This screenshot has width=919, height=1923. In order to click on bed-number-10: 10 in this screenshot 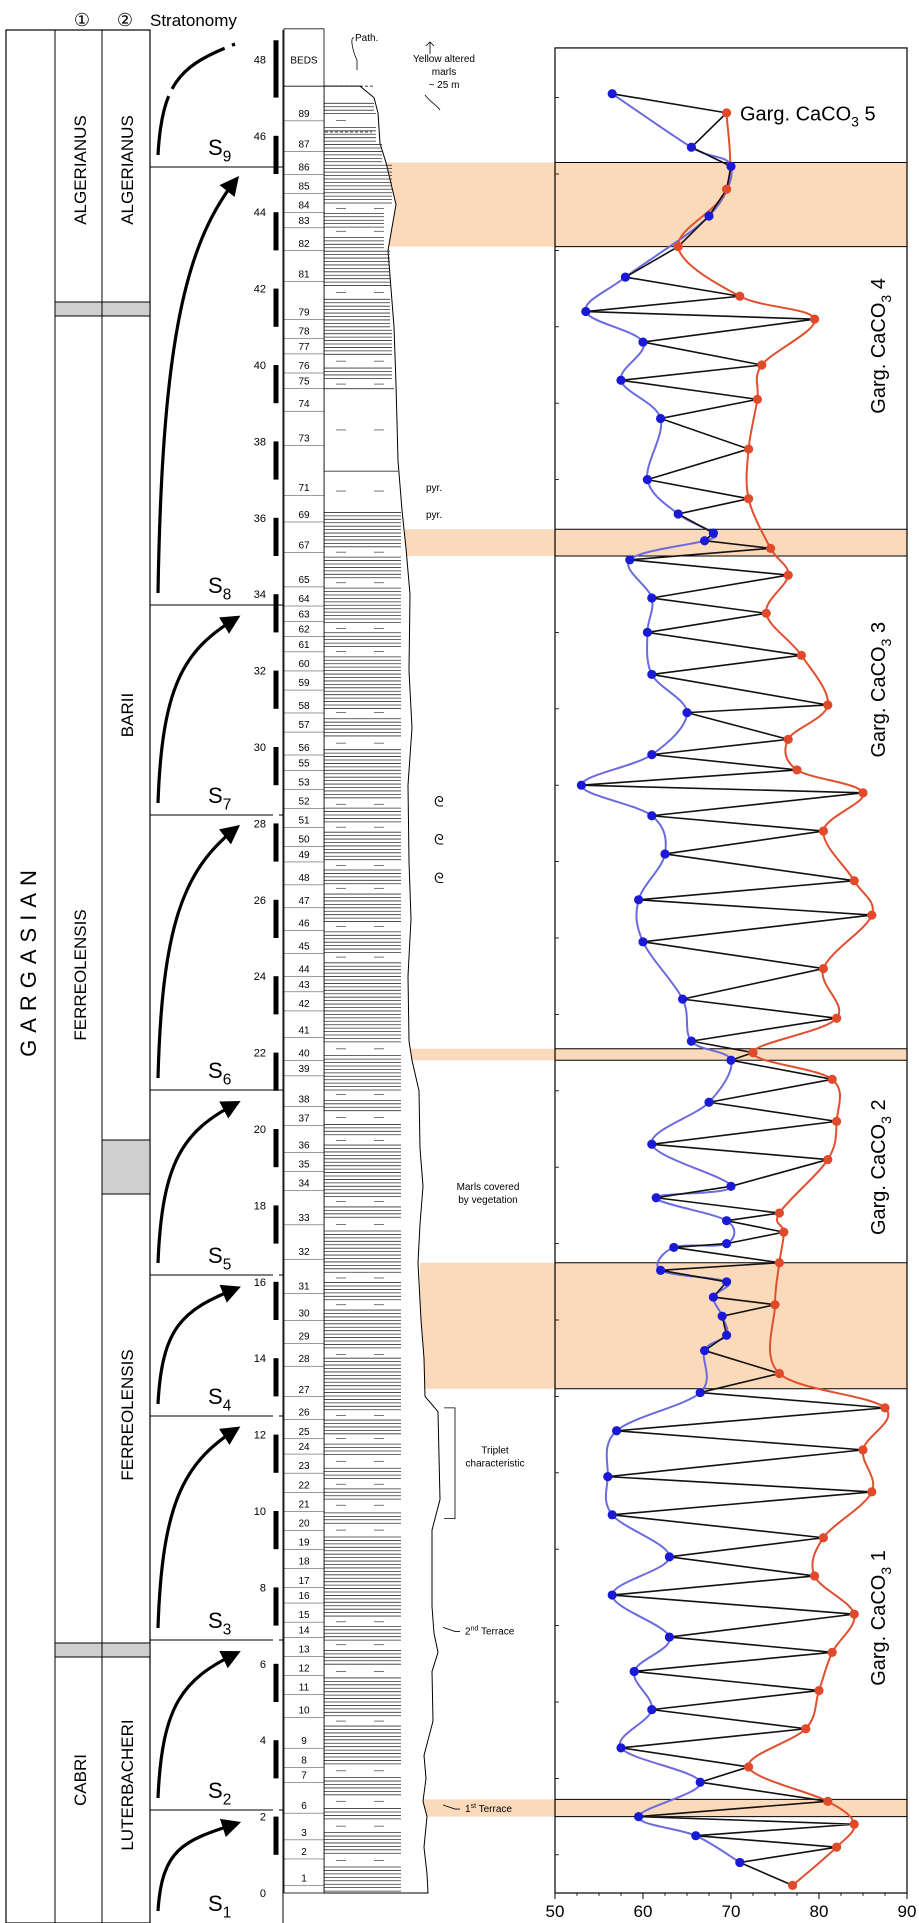, I will do `click(304, 1711)`.